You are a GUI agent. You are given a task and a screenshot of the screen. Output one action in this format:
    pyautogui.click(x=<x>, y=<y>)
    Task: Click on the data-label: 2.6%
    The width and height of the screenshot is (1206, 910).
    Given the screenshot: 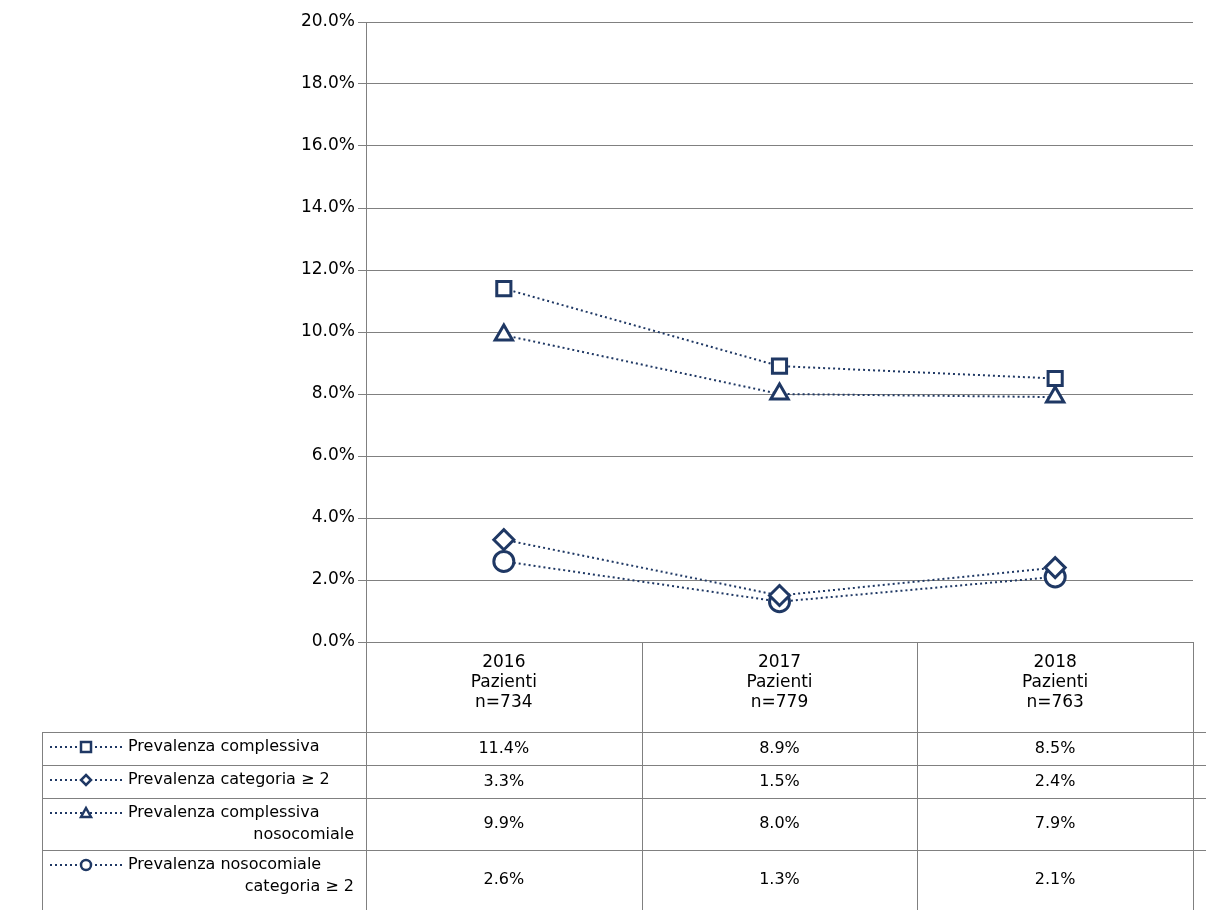 What is the action you would take?
    pyautogui.click(x=504, y=879)
    